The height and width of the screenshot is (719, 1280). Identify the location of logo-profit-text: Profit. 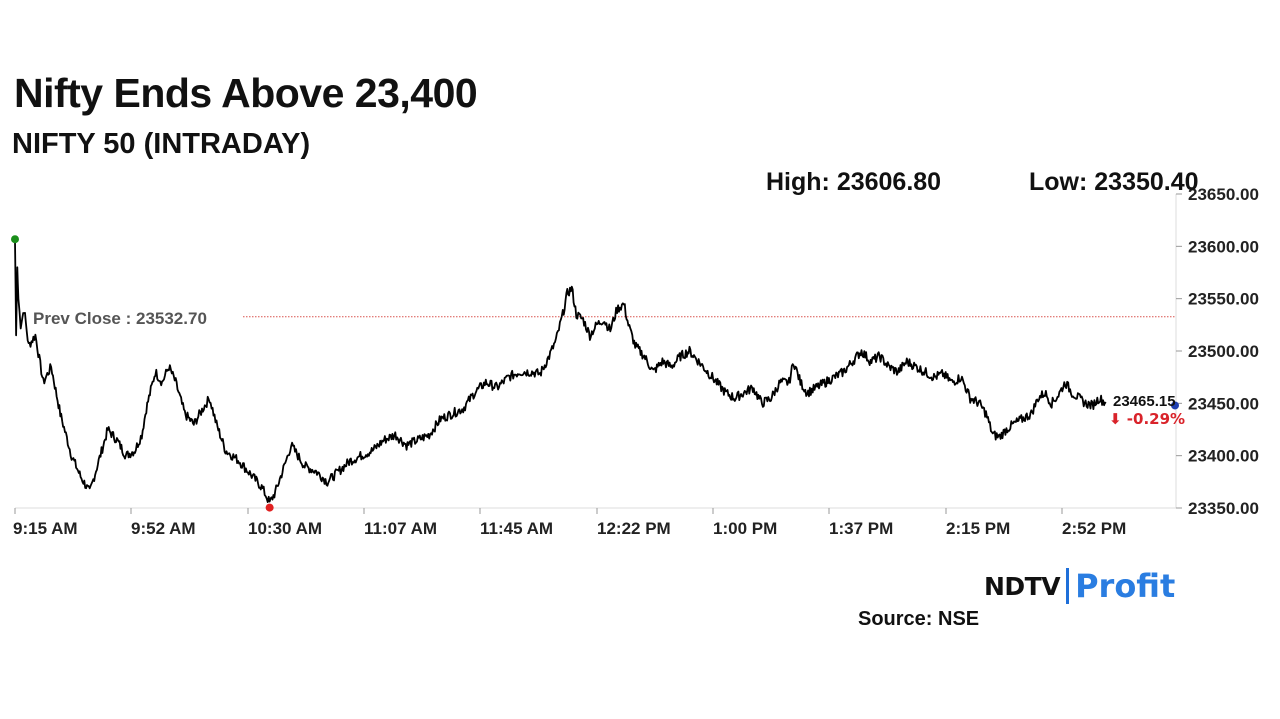
(1125, 586).